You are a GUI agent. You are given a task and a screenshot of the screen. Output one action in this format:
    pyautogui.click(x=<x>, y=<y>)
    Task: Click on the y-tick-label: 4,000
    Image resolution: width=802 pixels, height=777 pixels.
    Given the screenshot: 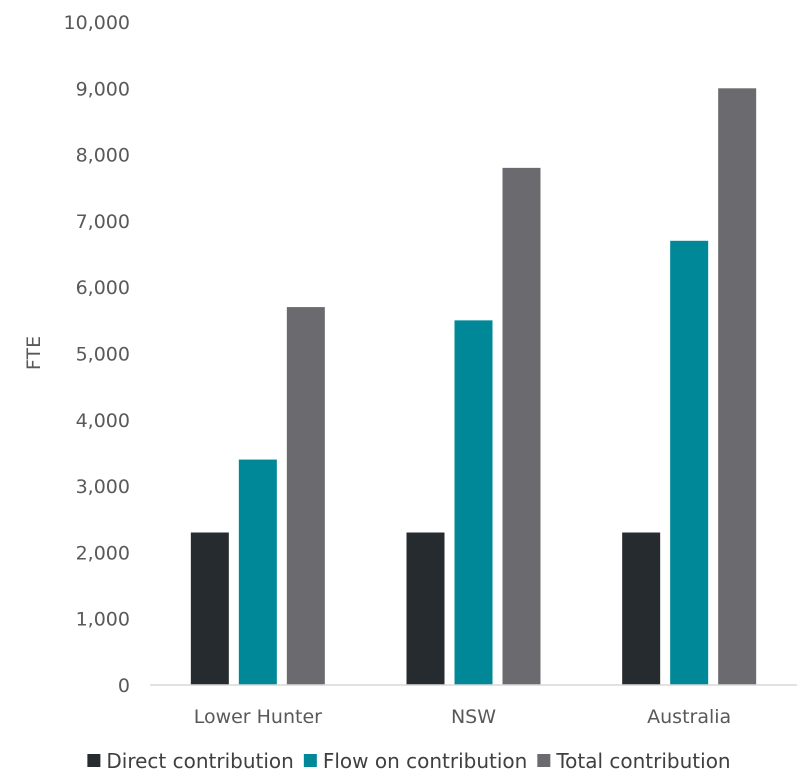 What is the action you would take?
    pyautogui.click(x=103, y=421)
    